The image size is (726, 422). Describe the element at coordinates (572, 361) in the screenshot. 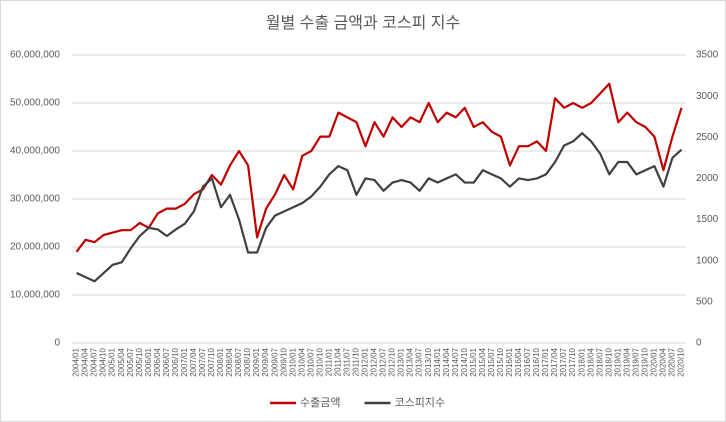

I see `x-tick-label: 2017/10` at that location.